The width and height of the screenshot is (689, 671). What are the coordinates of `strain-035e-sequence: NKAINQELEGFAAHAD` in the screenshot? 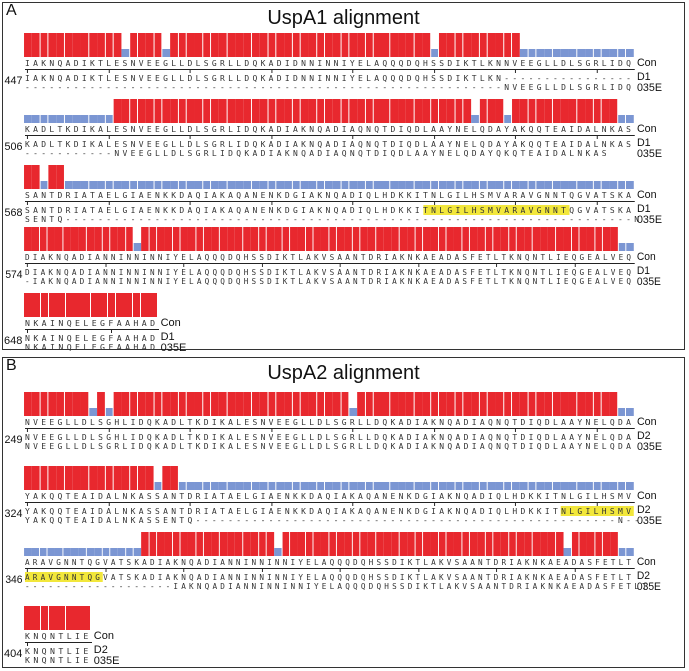 It's located at (92, 347).